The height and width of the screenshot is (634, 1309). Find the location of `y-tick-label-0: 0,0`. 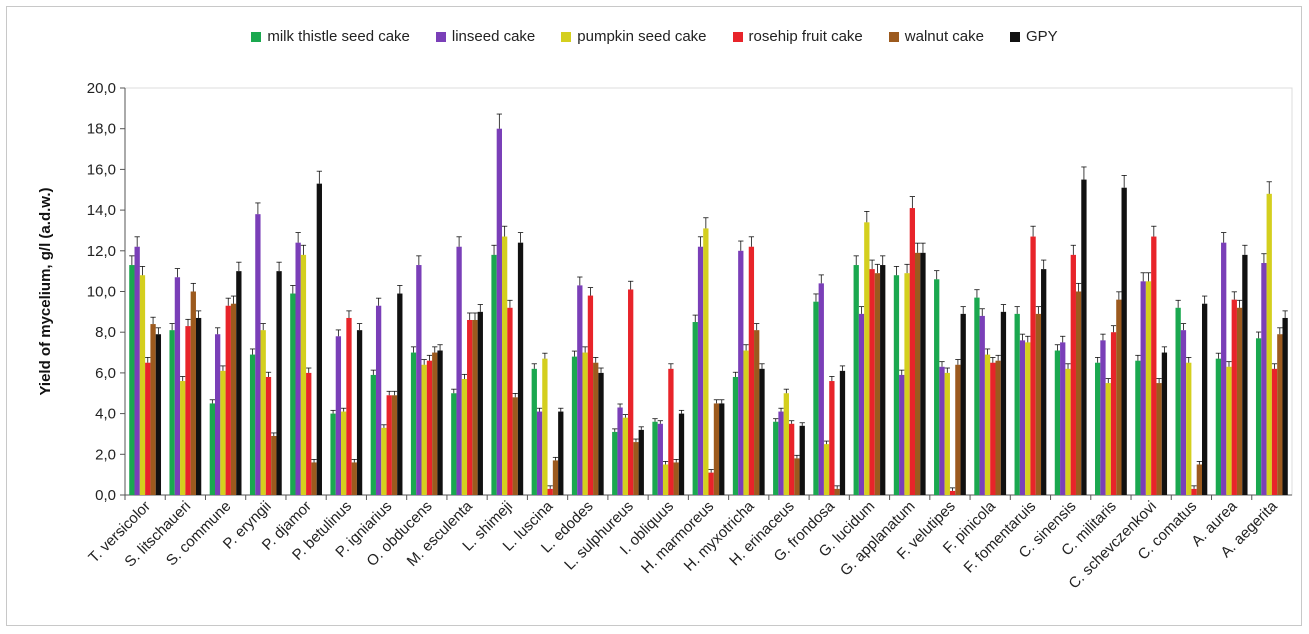

y-tick-label-0: 0,0 is located at coordinates (105, 495).